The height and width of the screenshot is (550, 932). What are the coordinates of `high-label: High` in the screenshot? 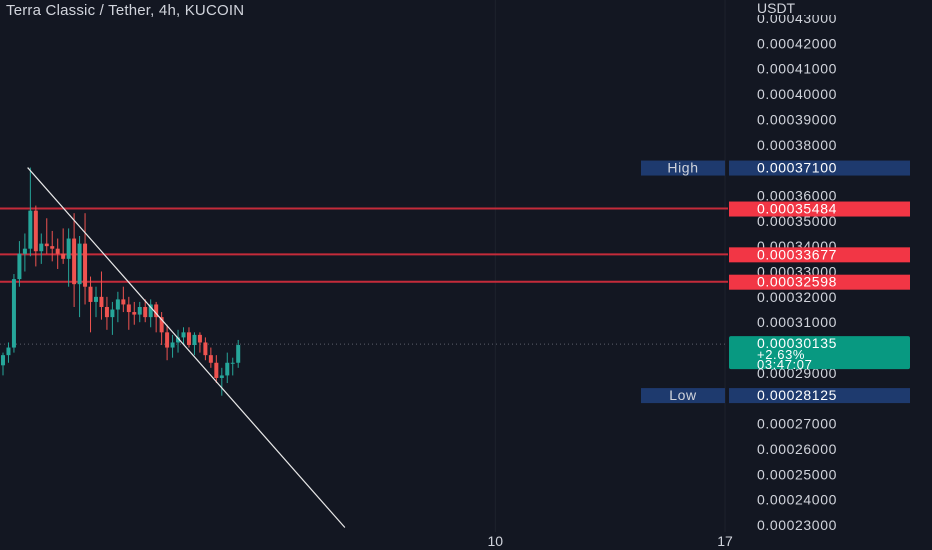 It's located at (682, 168).